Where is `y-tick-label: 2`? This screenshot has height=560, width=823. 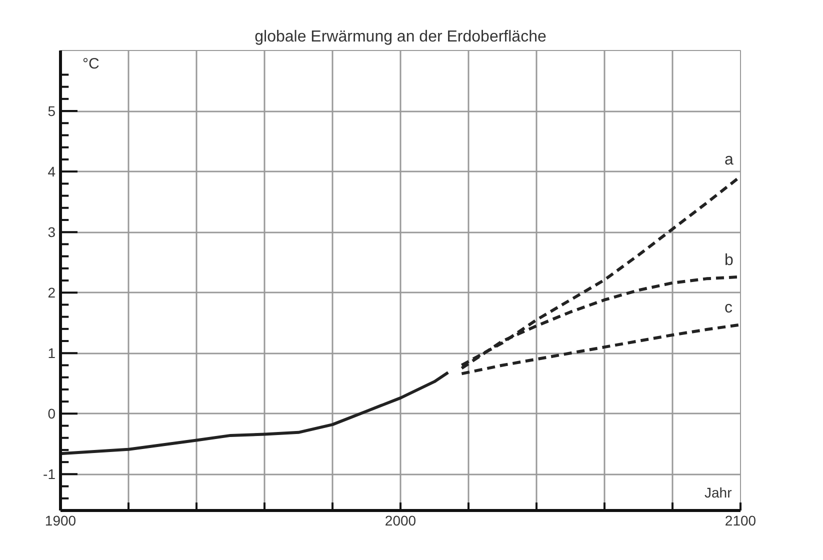
y-tick-label: 2 is located at coordinates (52, 292).